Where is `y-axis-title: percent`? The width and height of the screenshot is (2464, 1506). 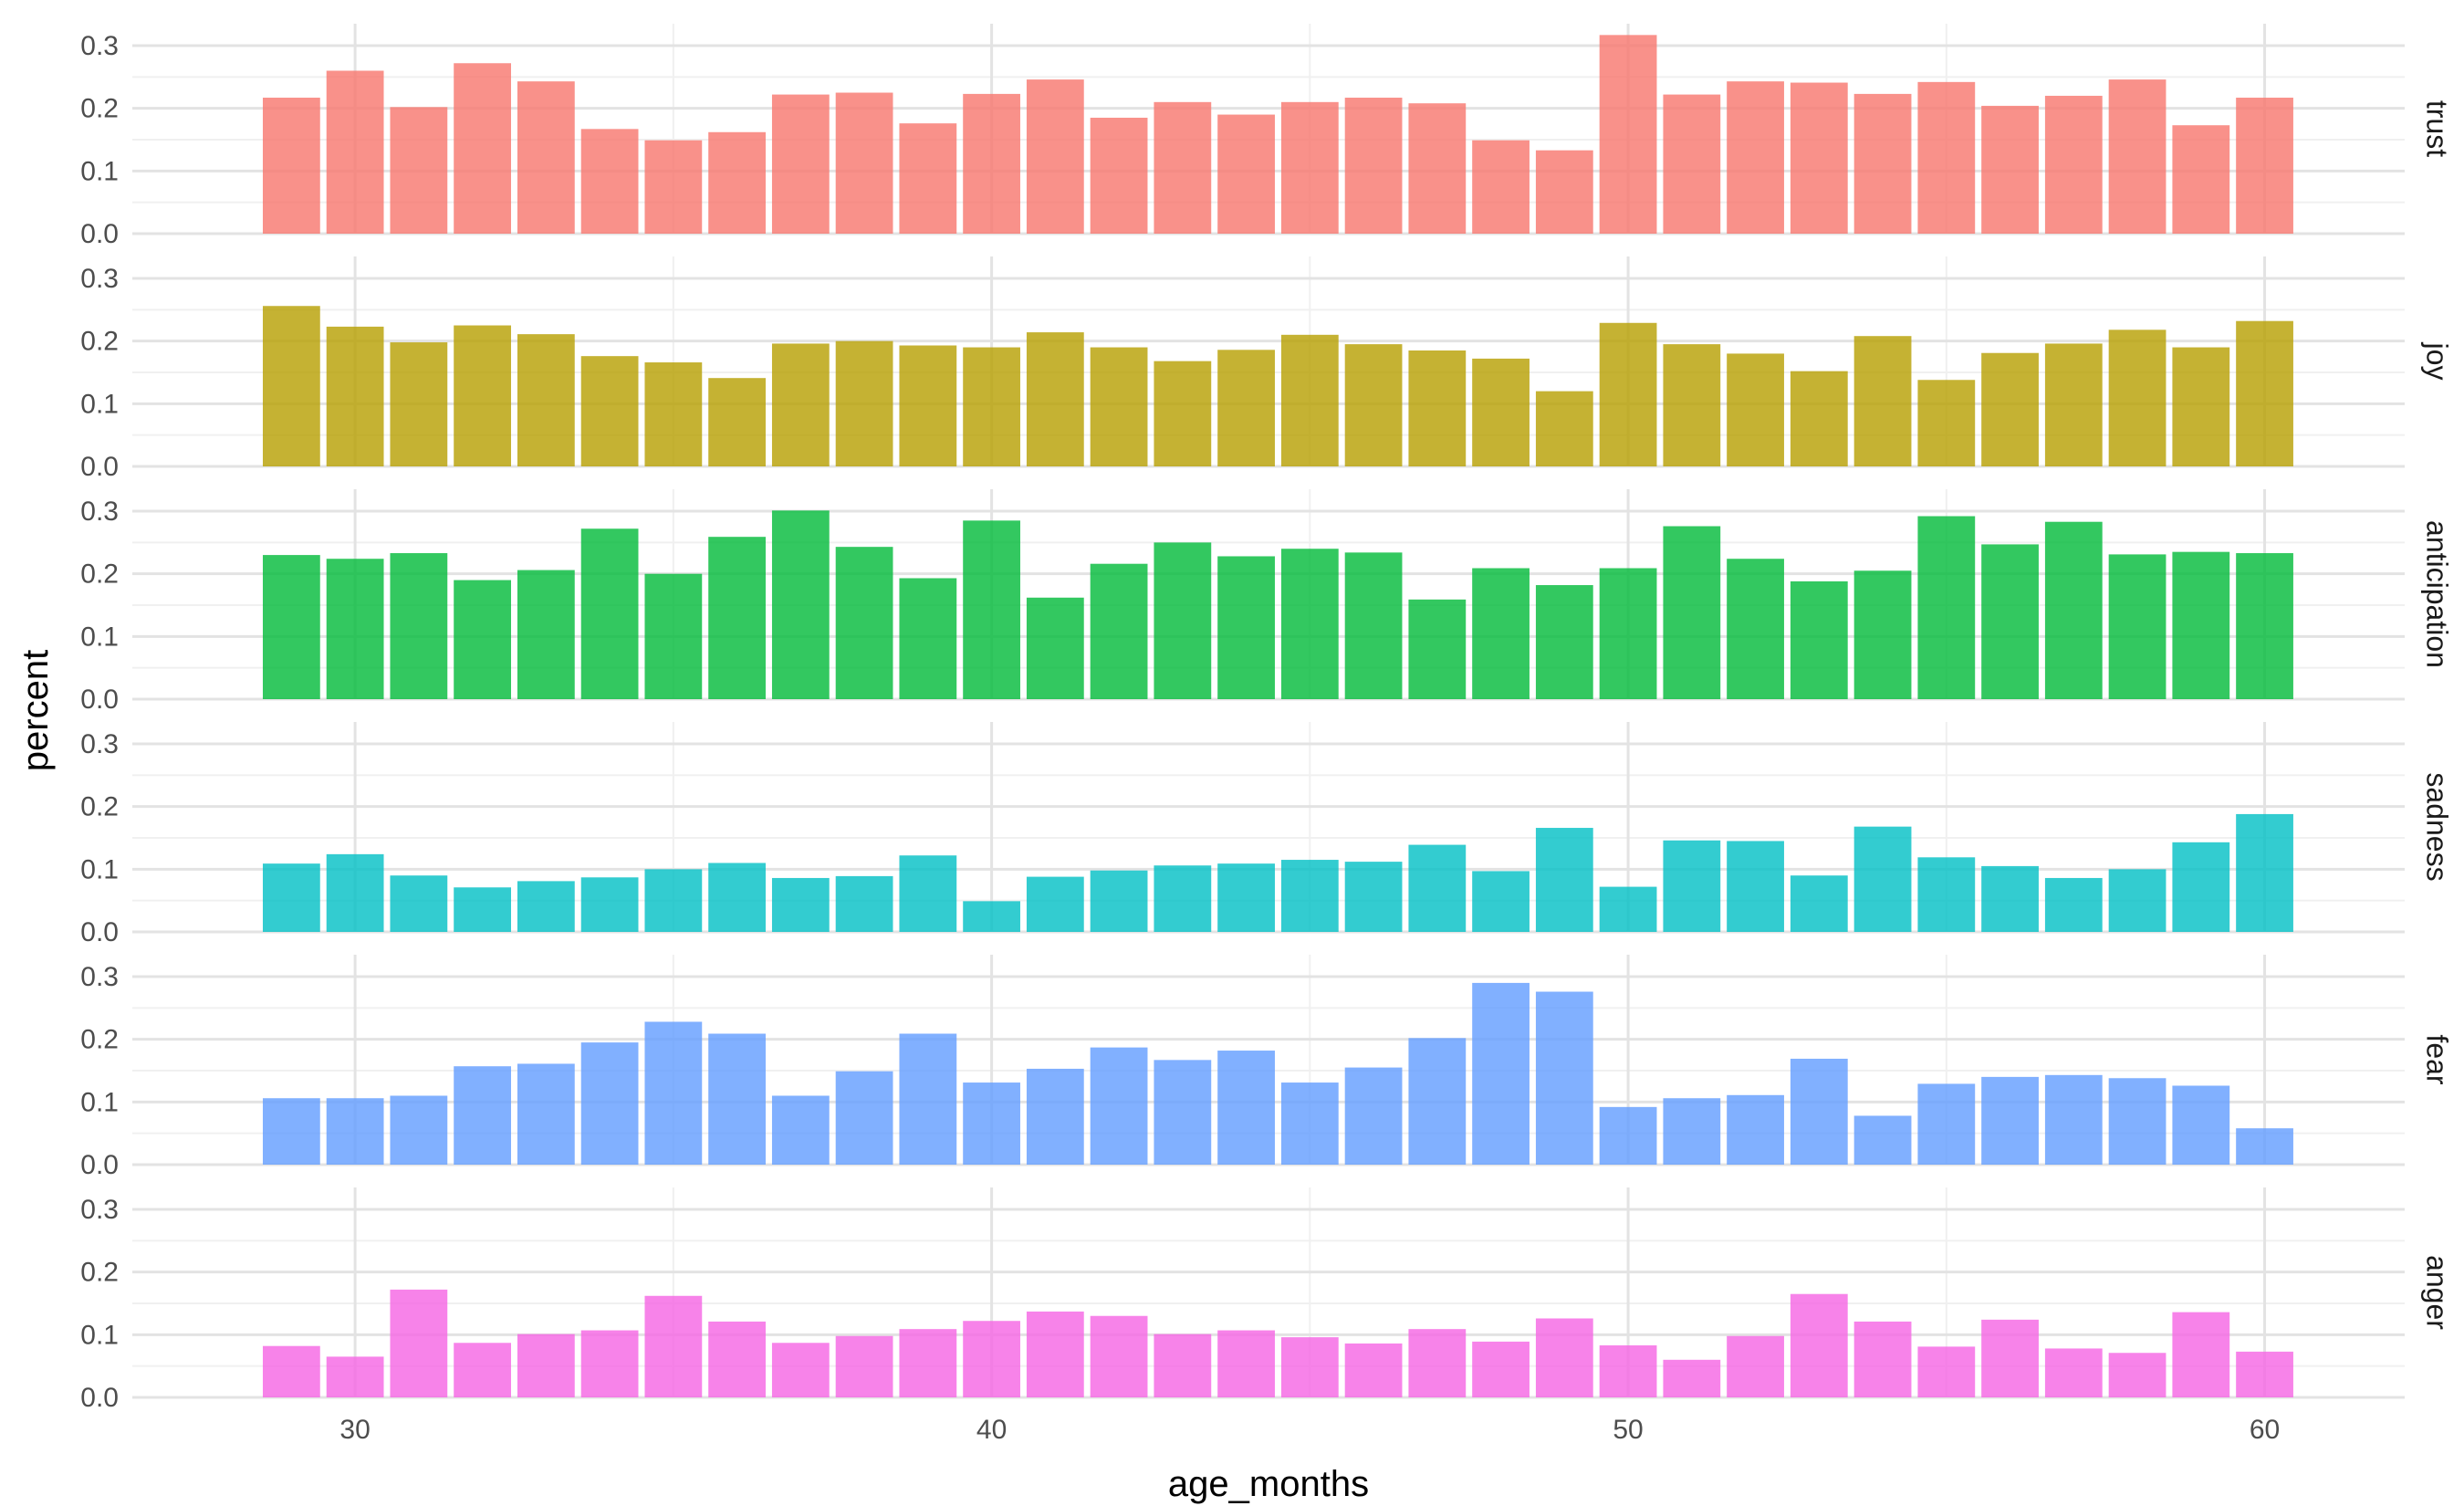 y-axis-title: percent is located at coordinates (36, 710).